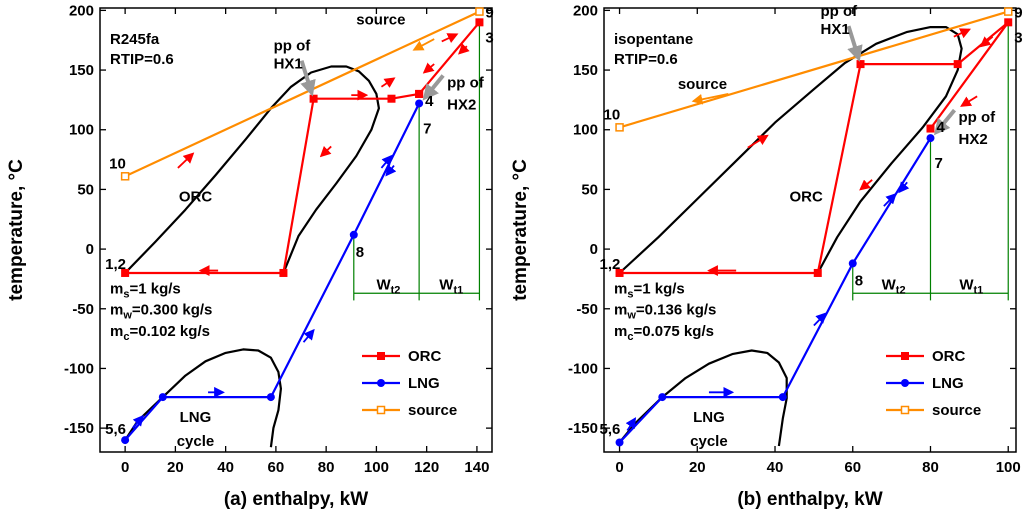  Describe the element at coordinates (1018, 37) in the screenshot. I see `point-label-3: 3` at that location.